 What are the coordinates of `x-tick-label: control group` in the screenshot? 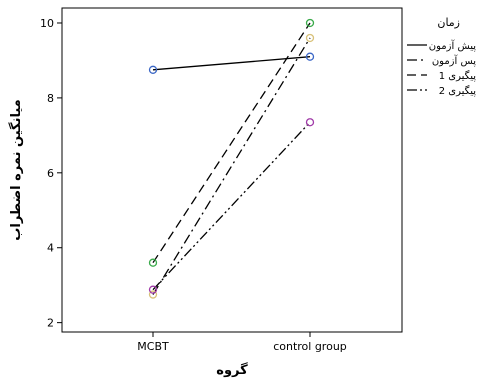 It's located at (310, 346).